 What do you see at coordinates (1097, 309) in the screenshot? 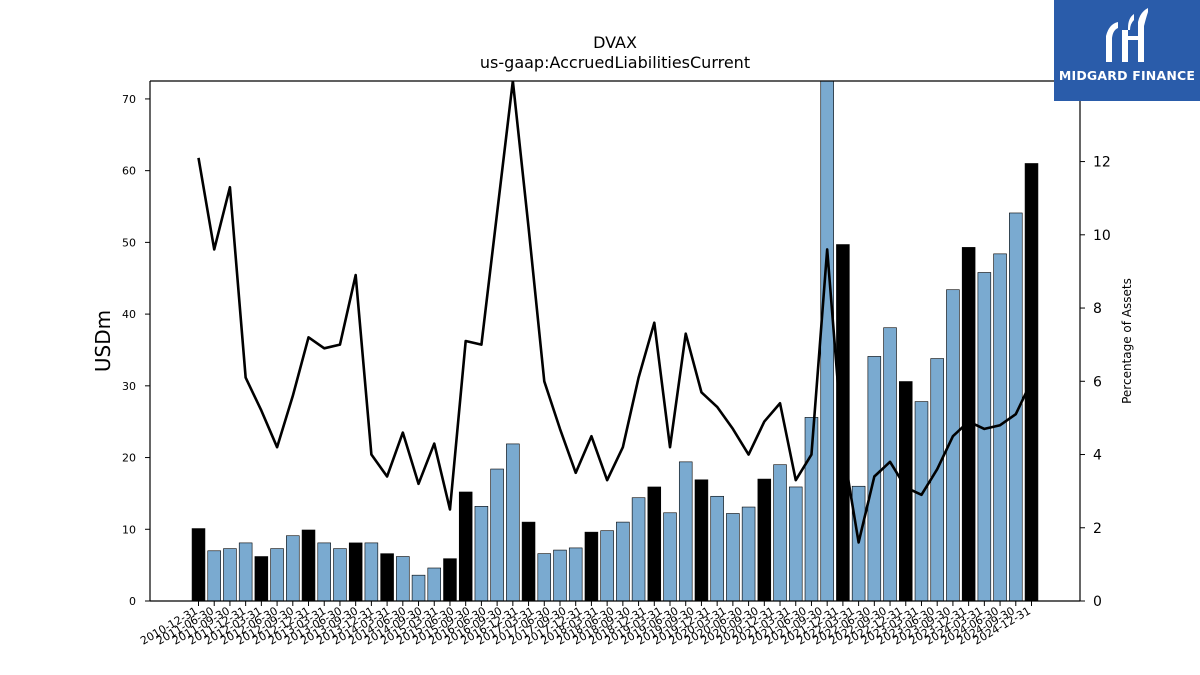
I see `right-tick-label: 8` at bounding box center [1097, 309].